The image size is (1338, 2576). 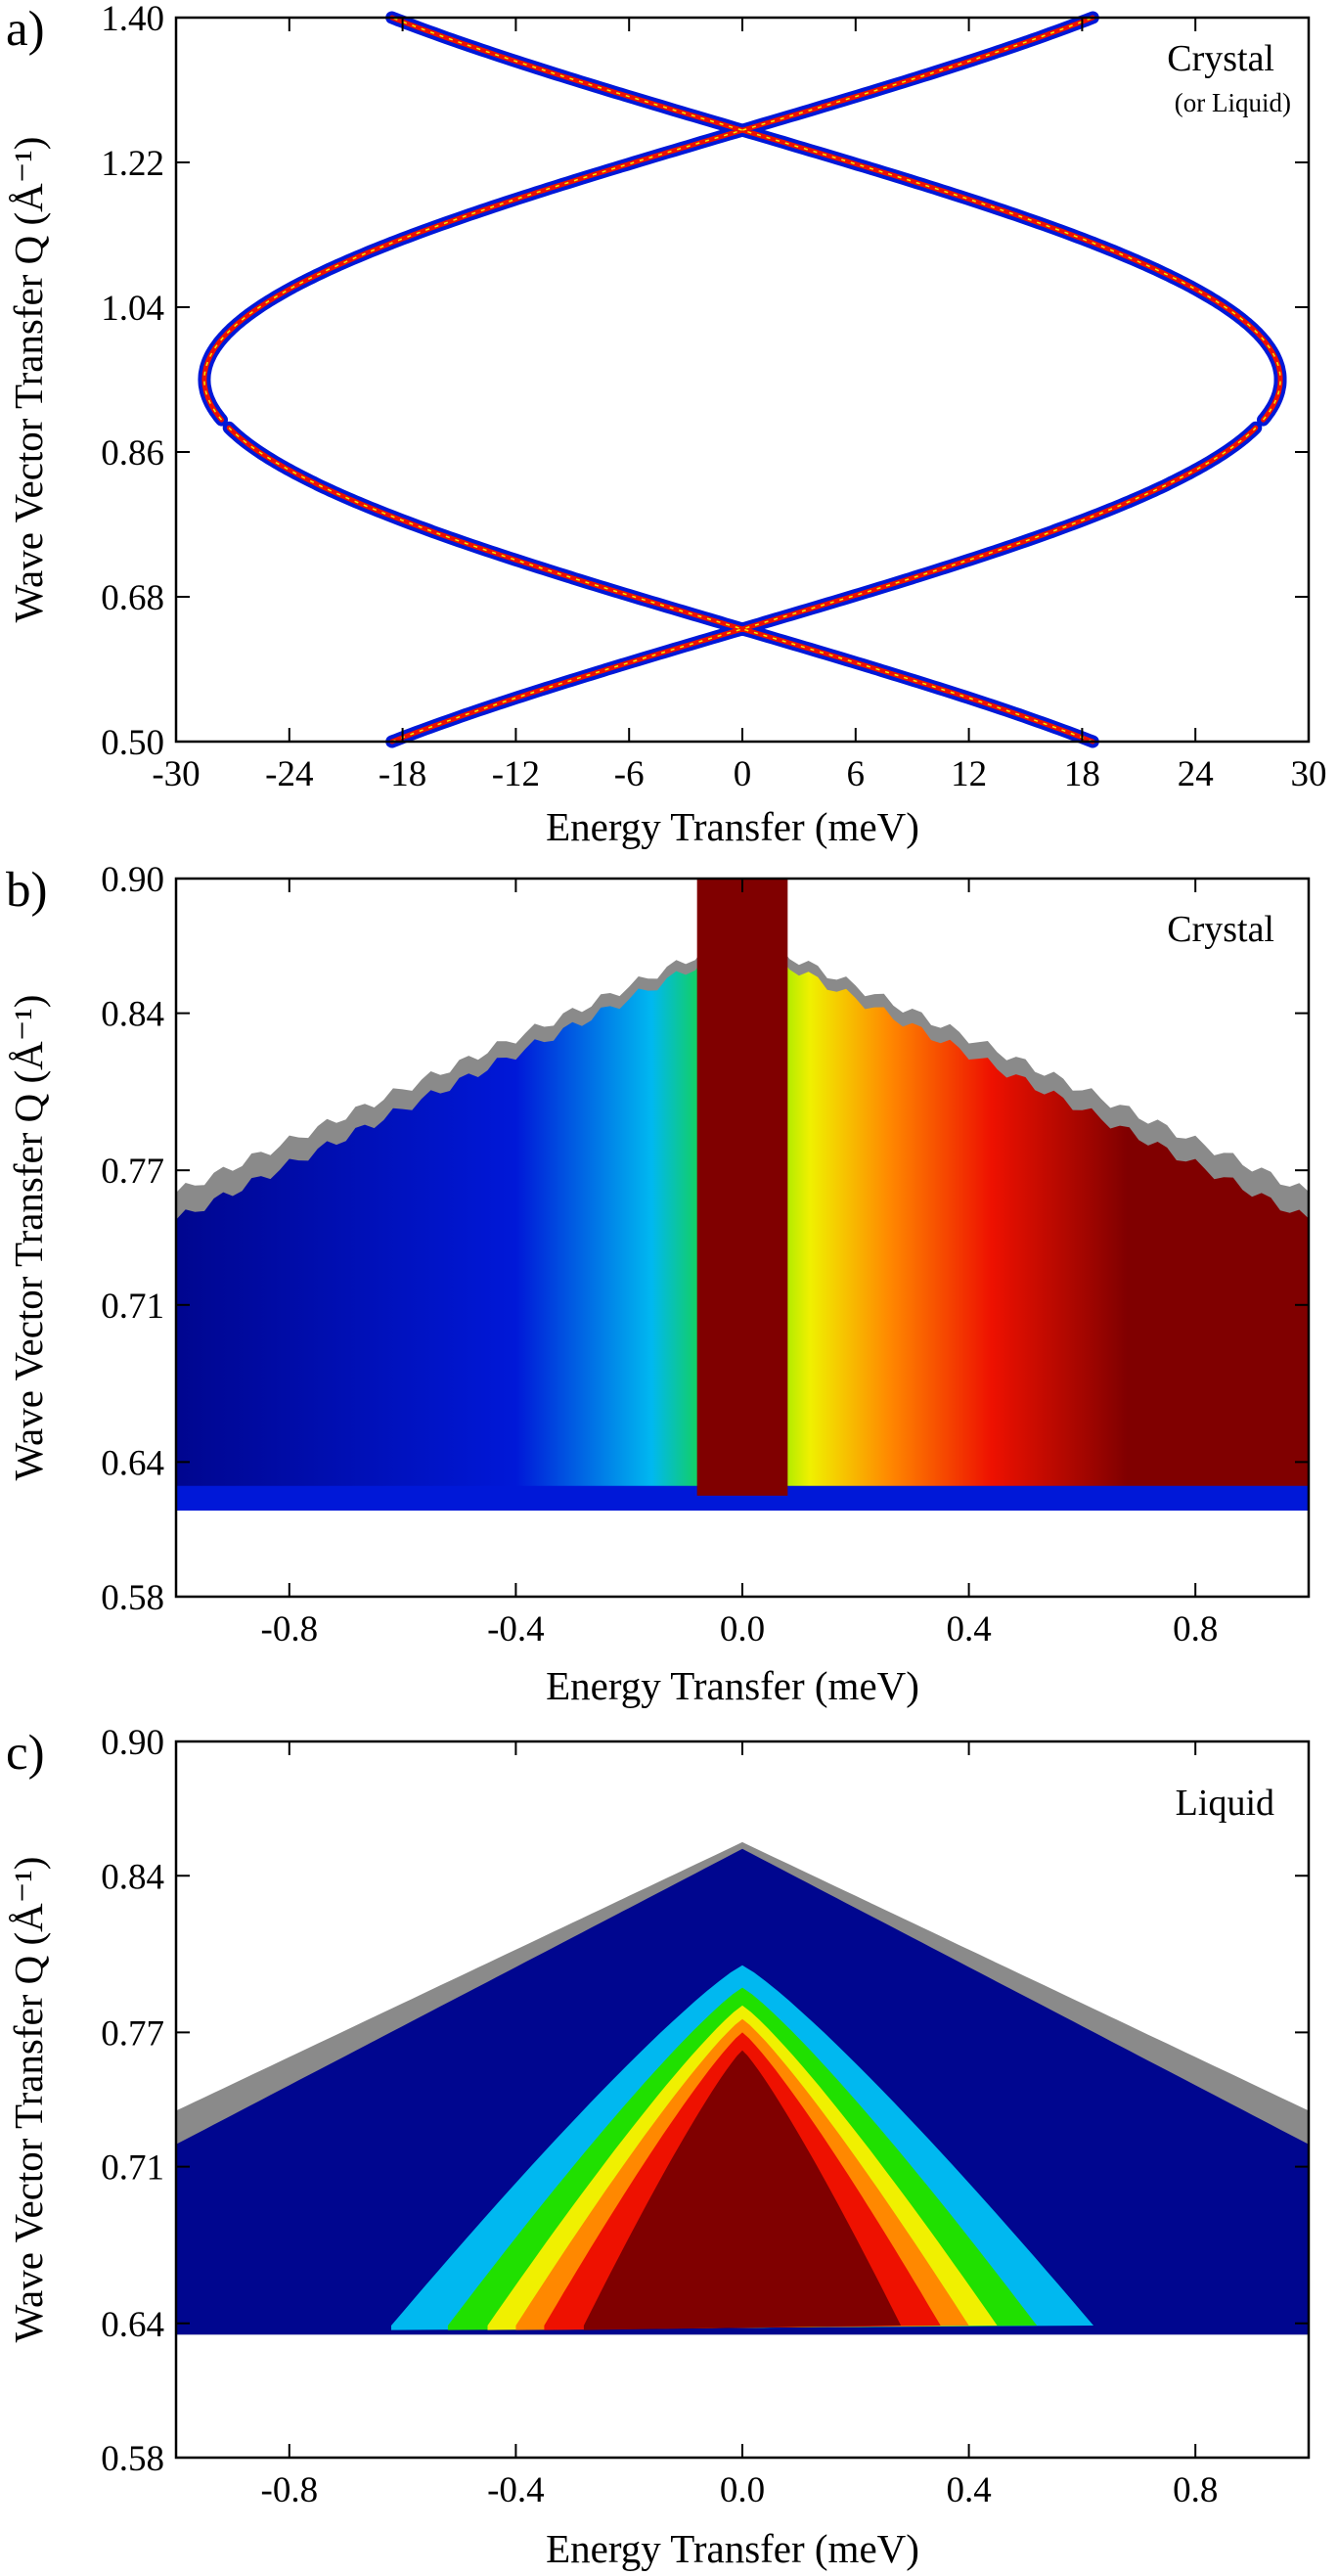 What do you see at coordinates (969, 774) in the screenshot?
I see `x-tick-label: 12` at bounding box center [969, 774].